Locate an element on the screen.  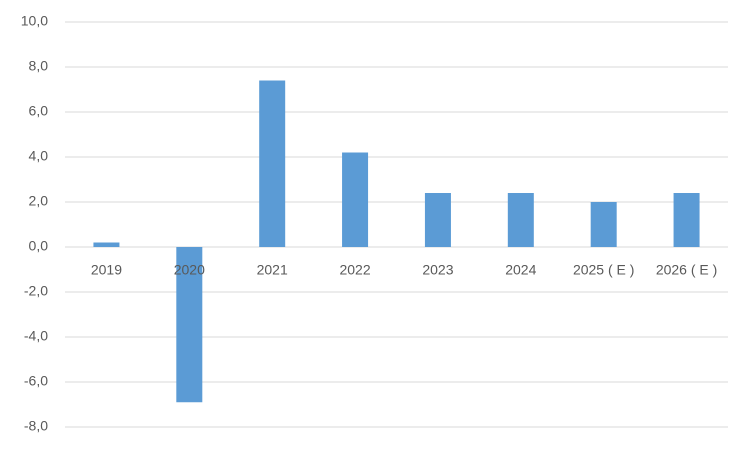
y-tick-label: 10,0 is located at coordinates (34, 21).